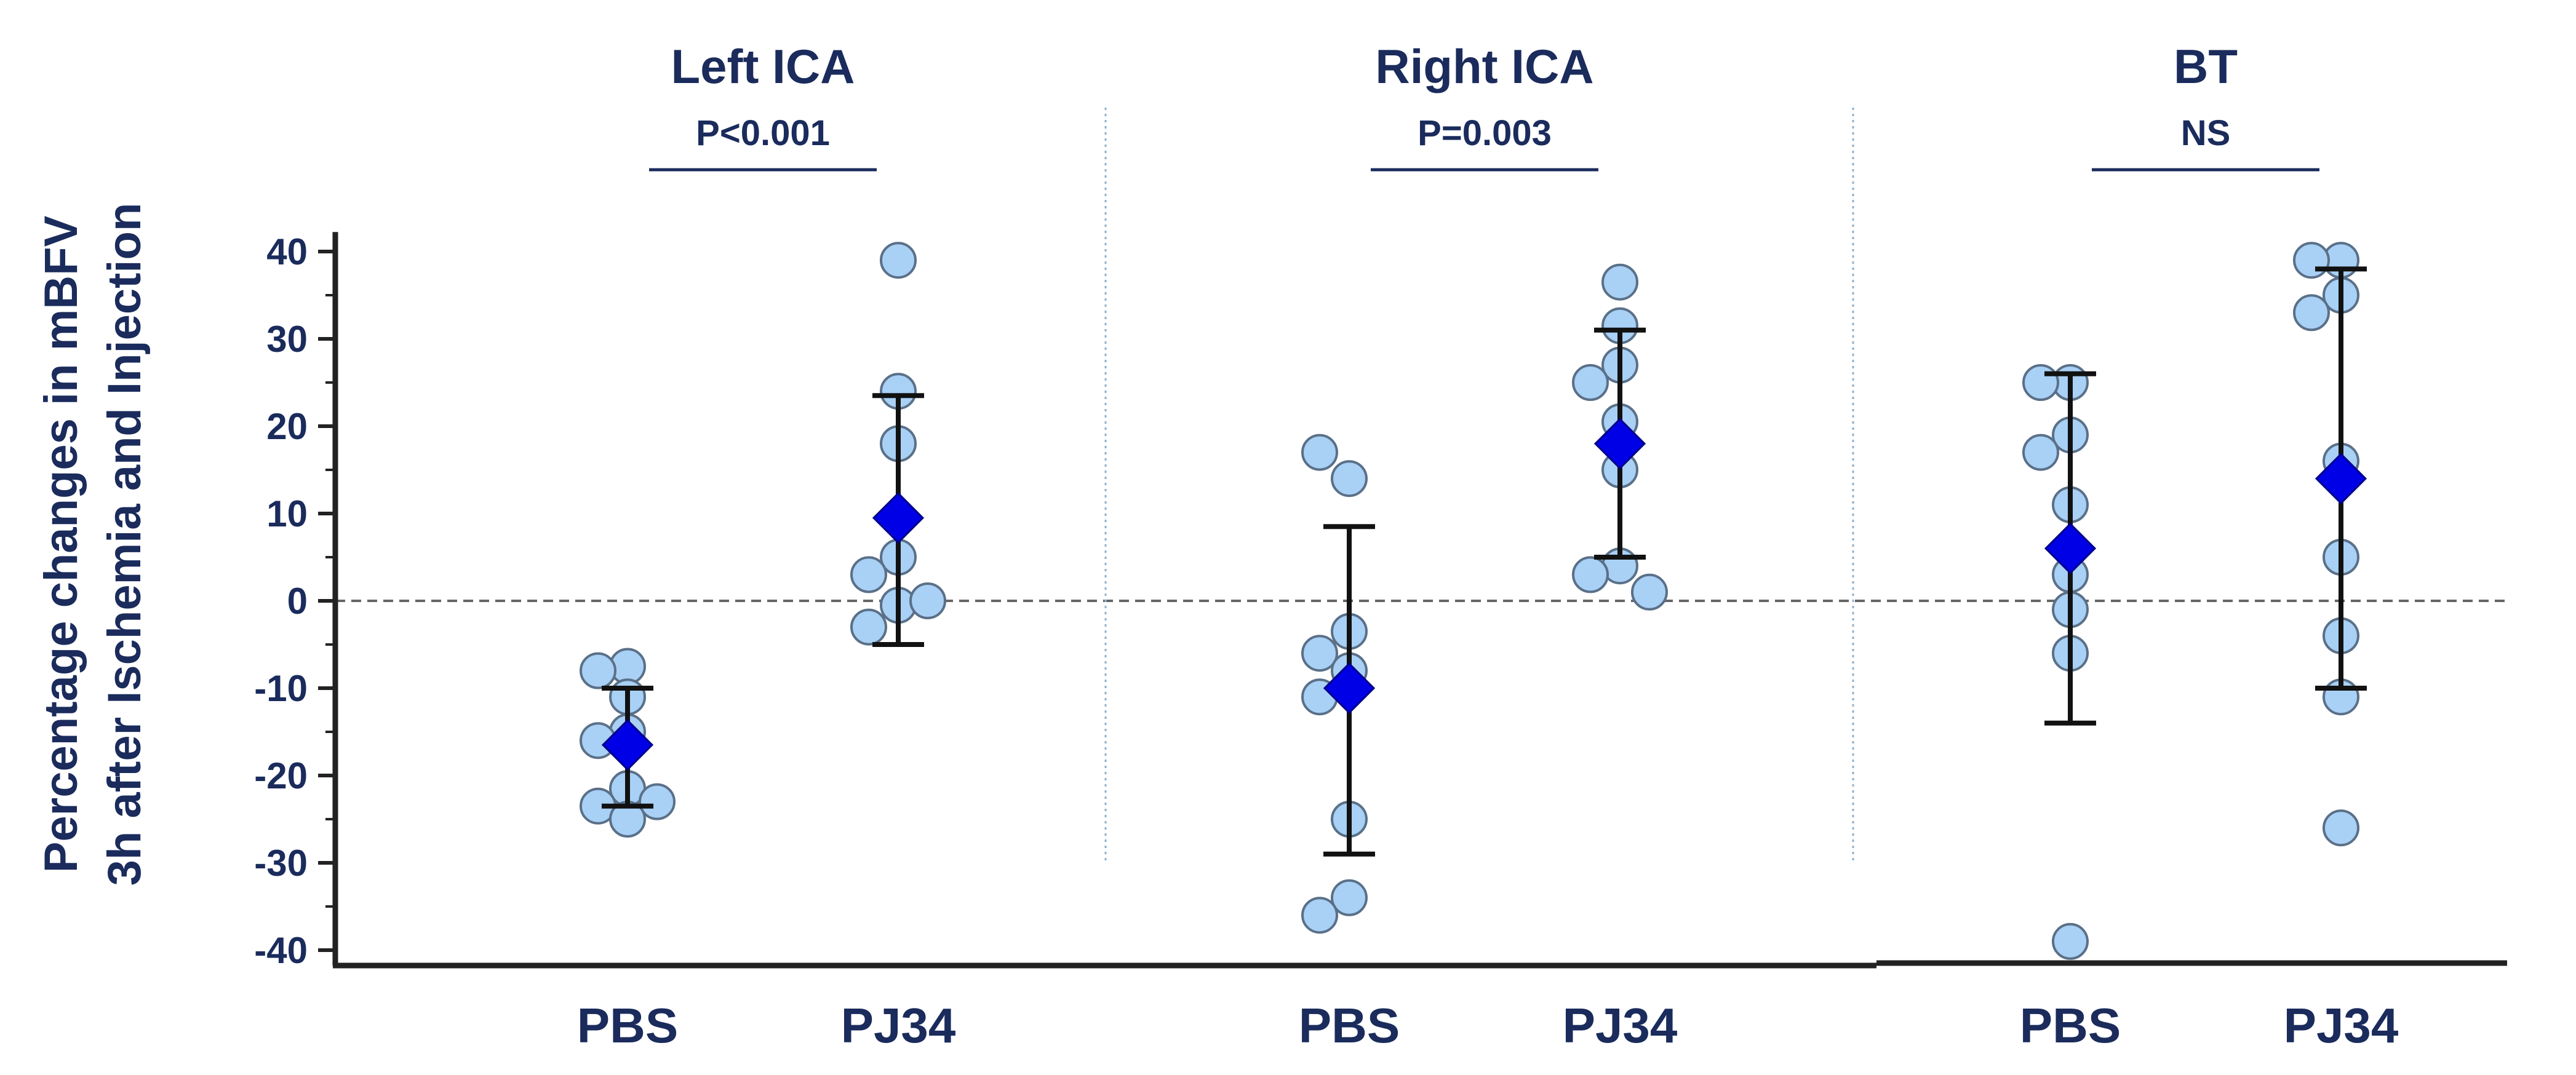 Image resolution: width=2576 pixels, height=1075 pixels. Describe the element at coordinates (287, 251) in the screenshot. I see `y-tick-label: 40` at that location.